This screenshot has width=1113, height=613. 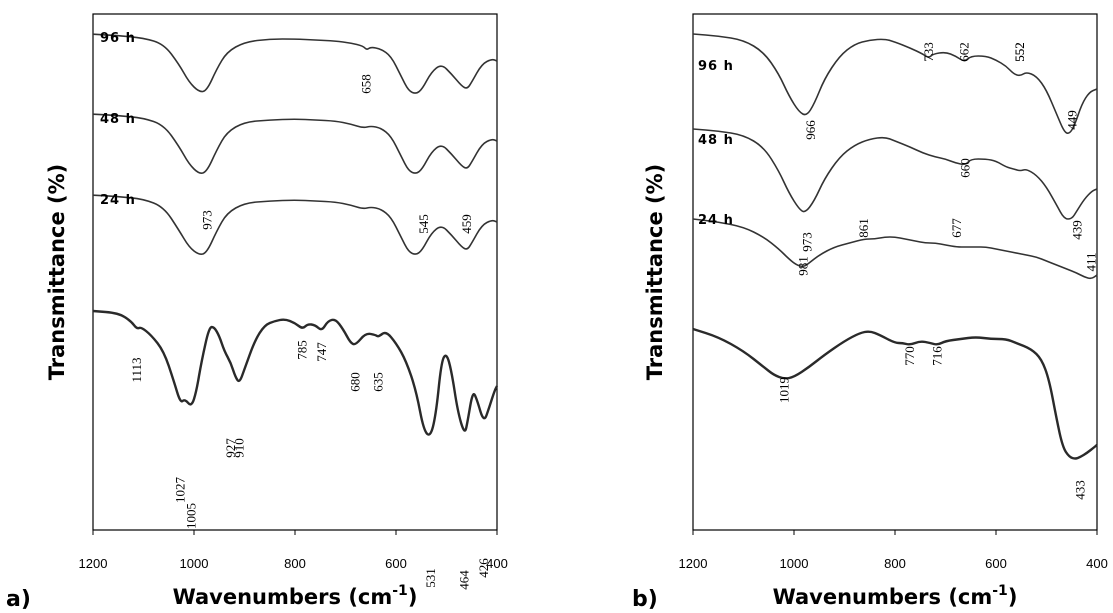 I want to click on peak-label: 1027, so click(x=179, y=490).